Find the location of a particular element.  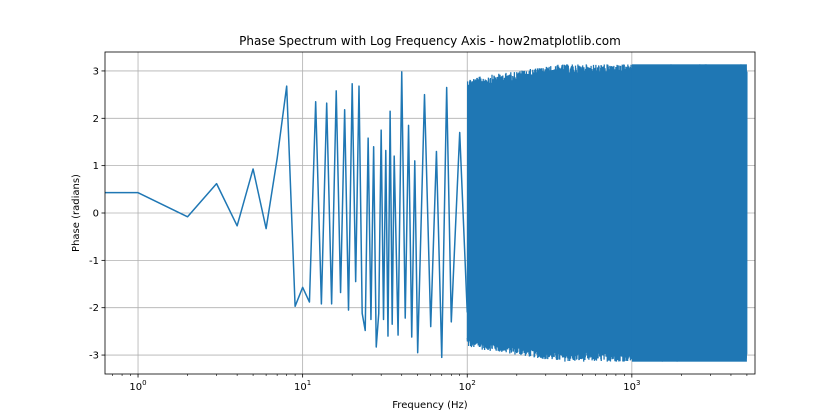

y-tick-label: -2 is located at coordinates (94, 308).